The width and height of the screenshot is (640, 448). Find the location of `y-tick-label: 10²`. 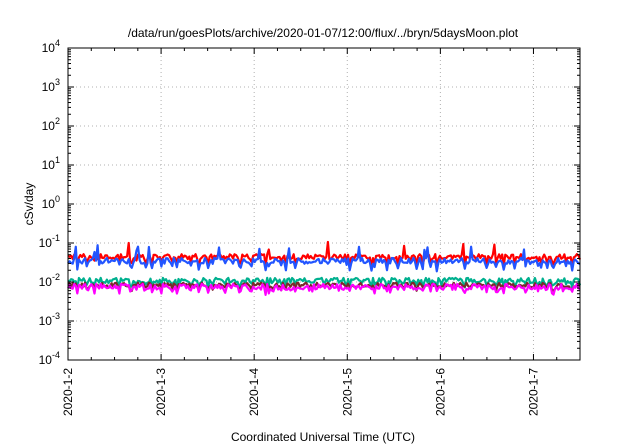

y-tick-label: 10² is located at coordinates (51, 124).